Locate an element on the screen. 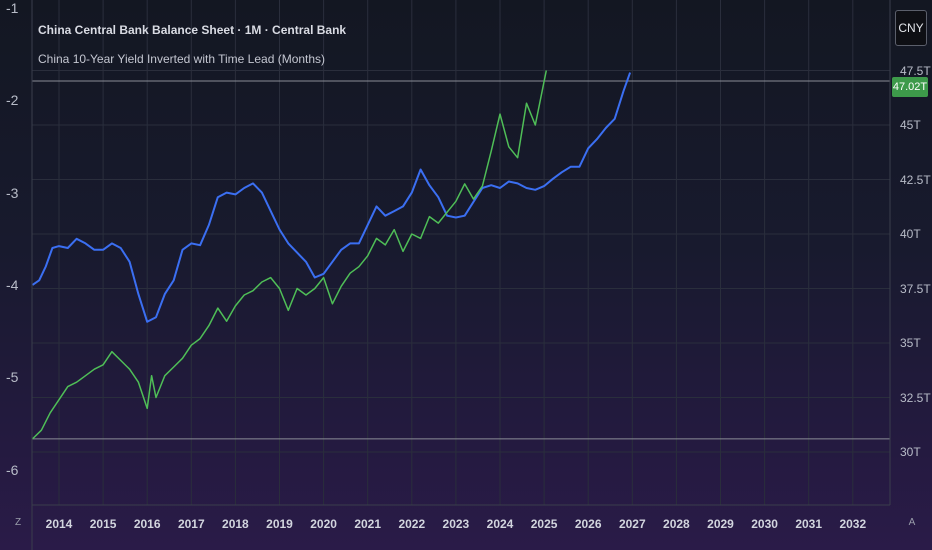  time-axis-tick-label: 2020 is located at coordinates (323, 524).